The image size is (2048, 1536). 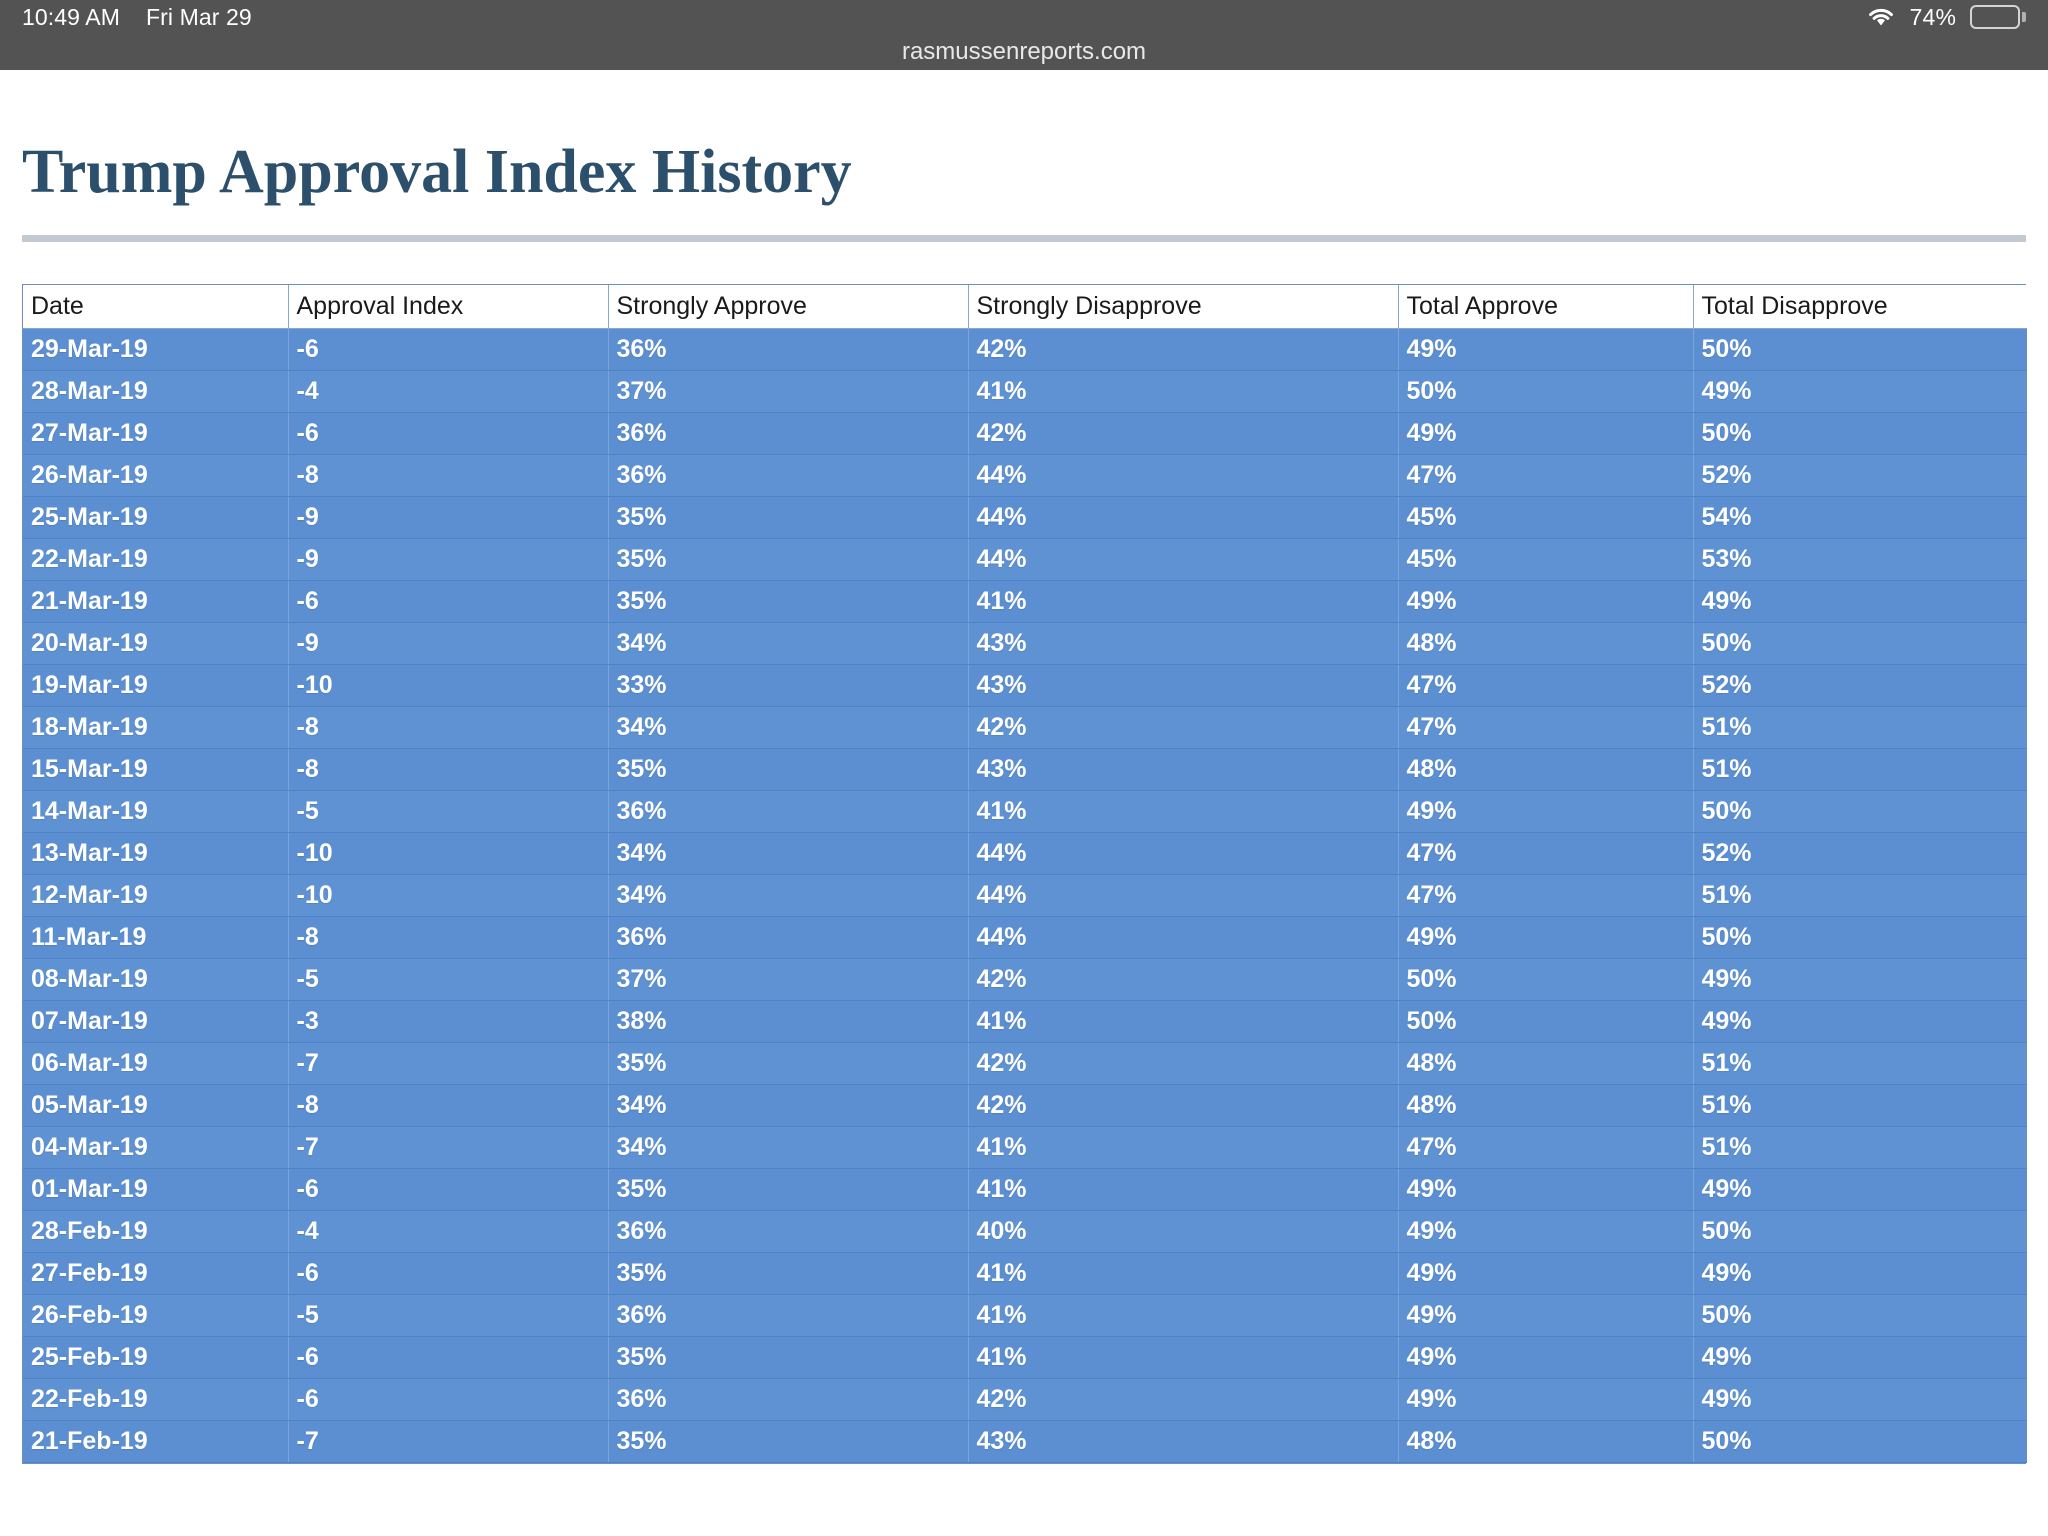 What do you see at coordinates (1025, 644) in the screenshot?
I see `table-row: 20-Mar-19 -9 34% 43% 48% 50%` at bounding box center [1025, 644].